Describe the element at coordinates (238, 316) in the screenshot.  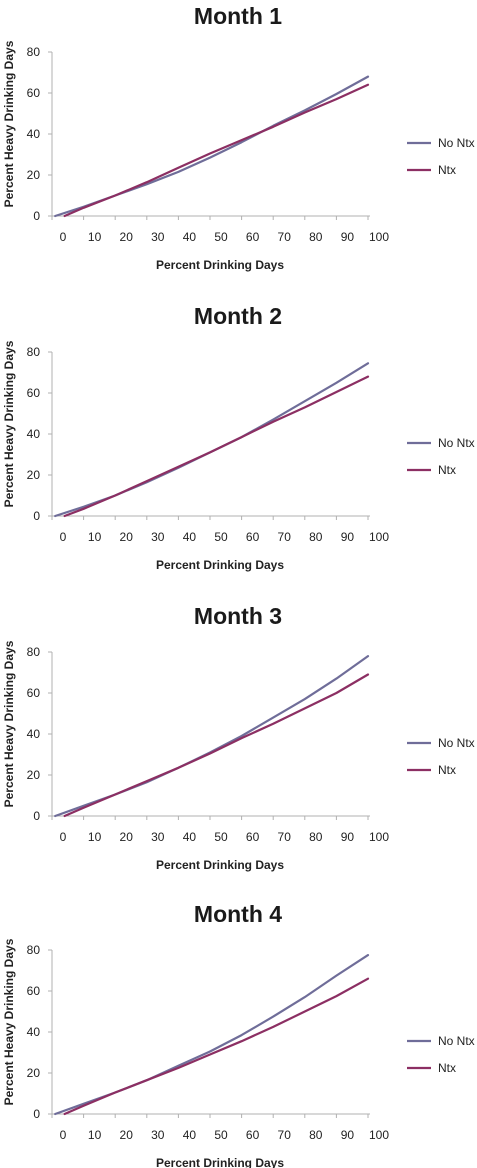
I see `chart-title: Month 2` at that location.